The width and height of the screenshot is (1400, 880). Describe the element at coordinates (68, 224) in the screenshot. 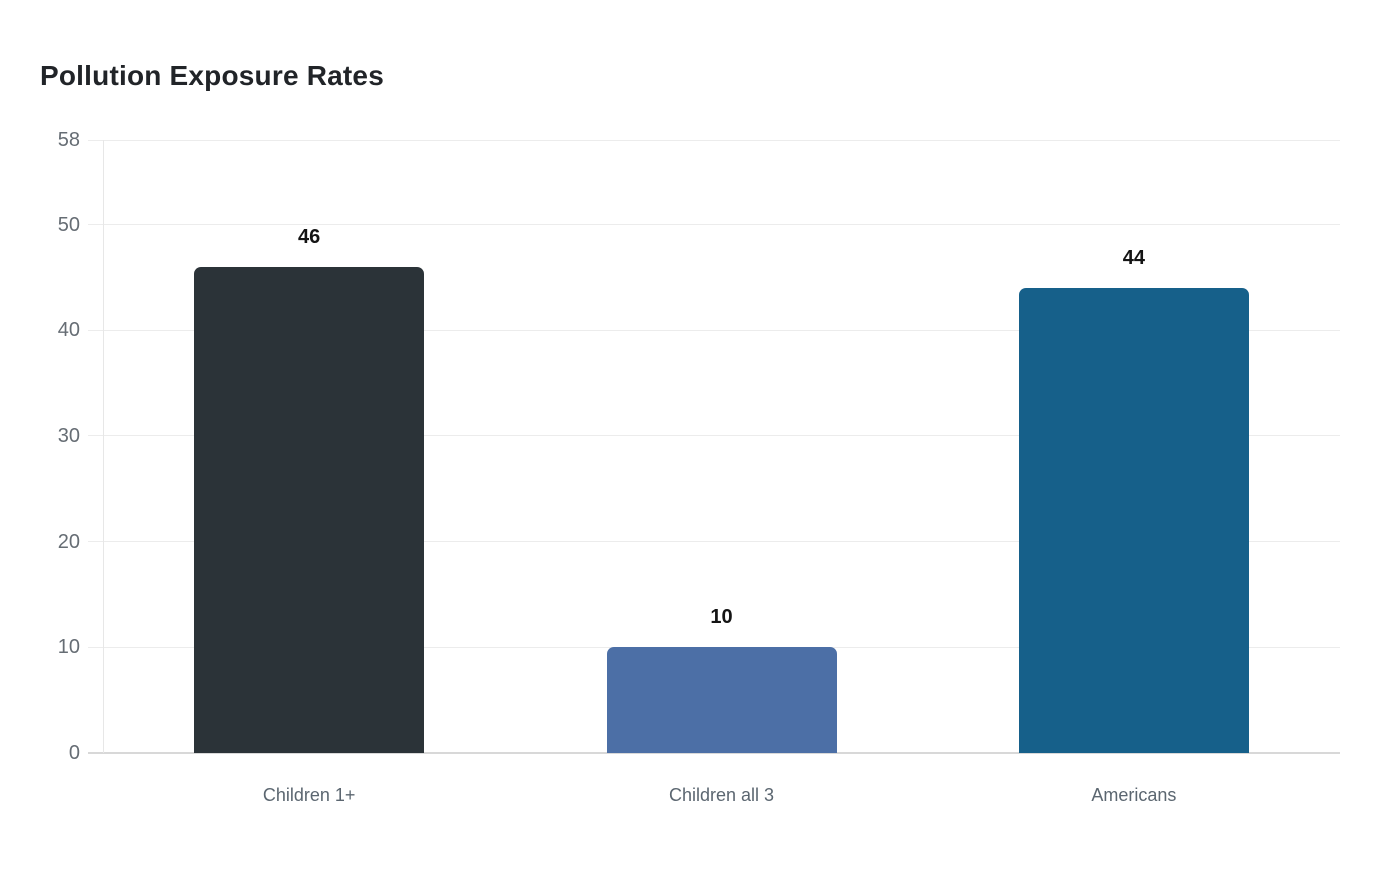

I see `y-tick-label: 50` at that location.